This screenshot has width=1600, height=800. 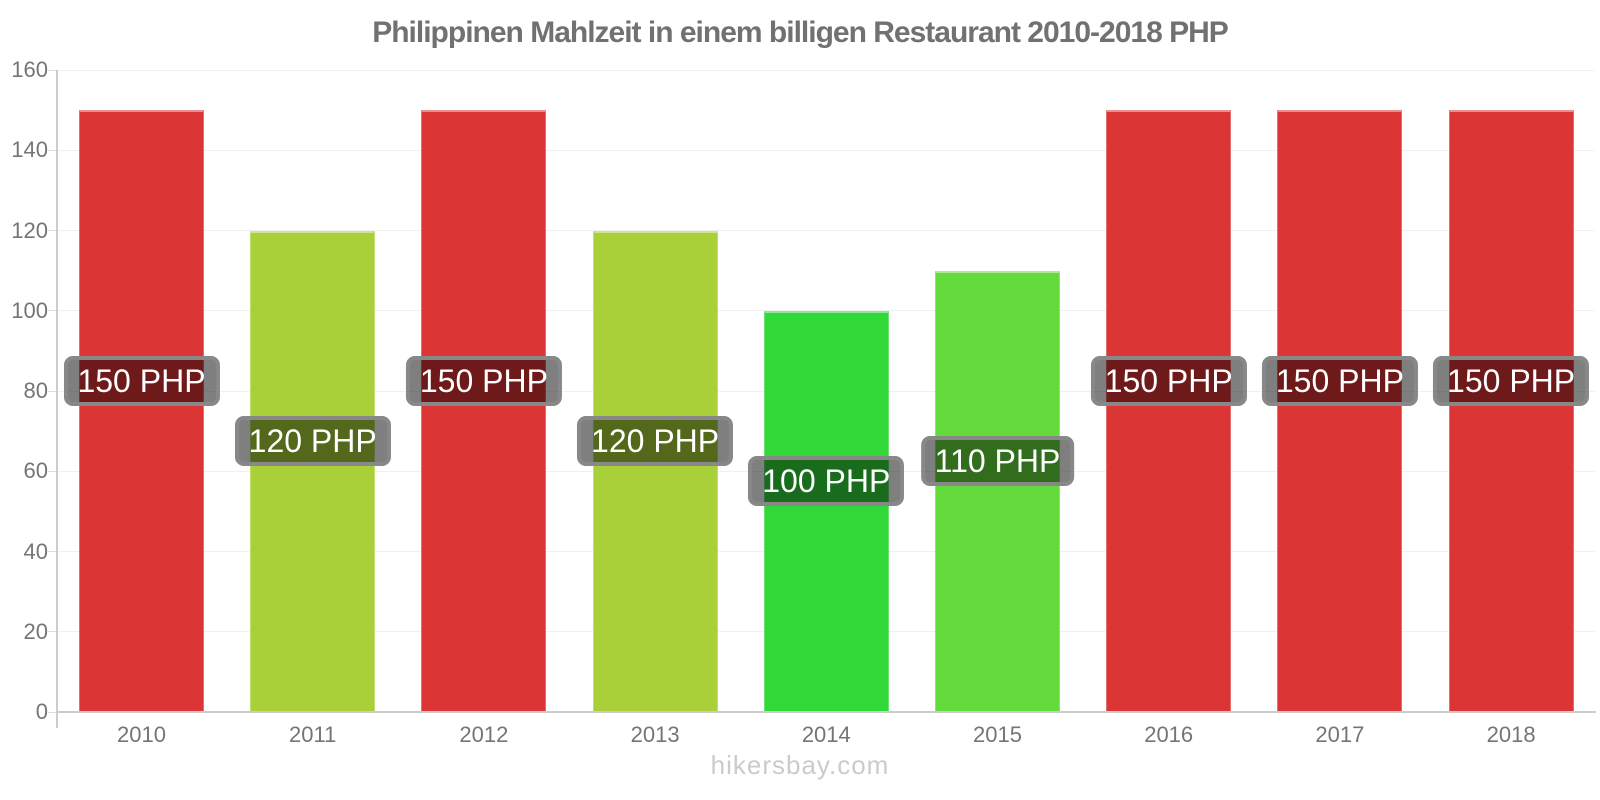 What do you see at coordinates (35, 551) in the screenshot?
I see `y-axis-tick-label: 40` at bounding box center [35, 551].